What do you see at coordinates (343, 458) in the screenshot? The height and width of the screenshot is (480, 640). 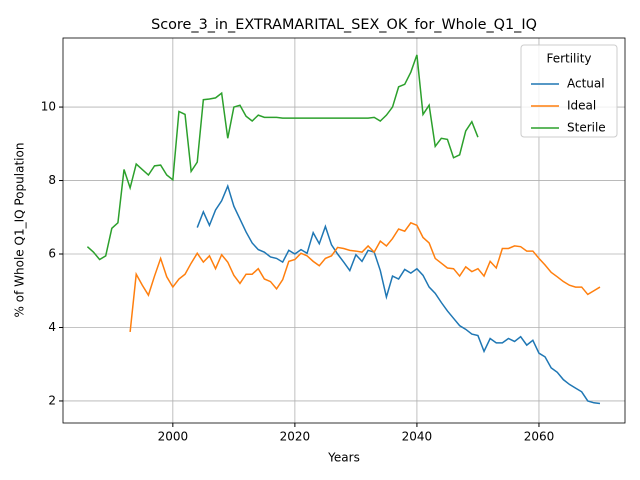 I see `x-axis-label: Years` at bounding box center [343, 458].